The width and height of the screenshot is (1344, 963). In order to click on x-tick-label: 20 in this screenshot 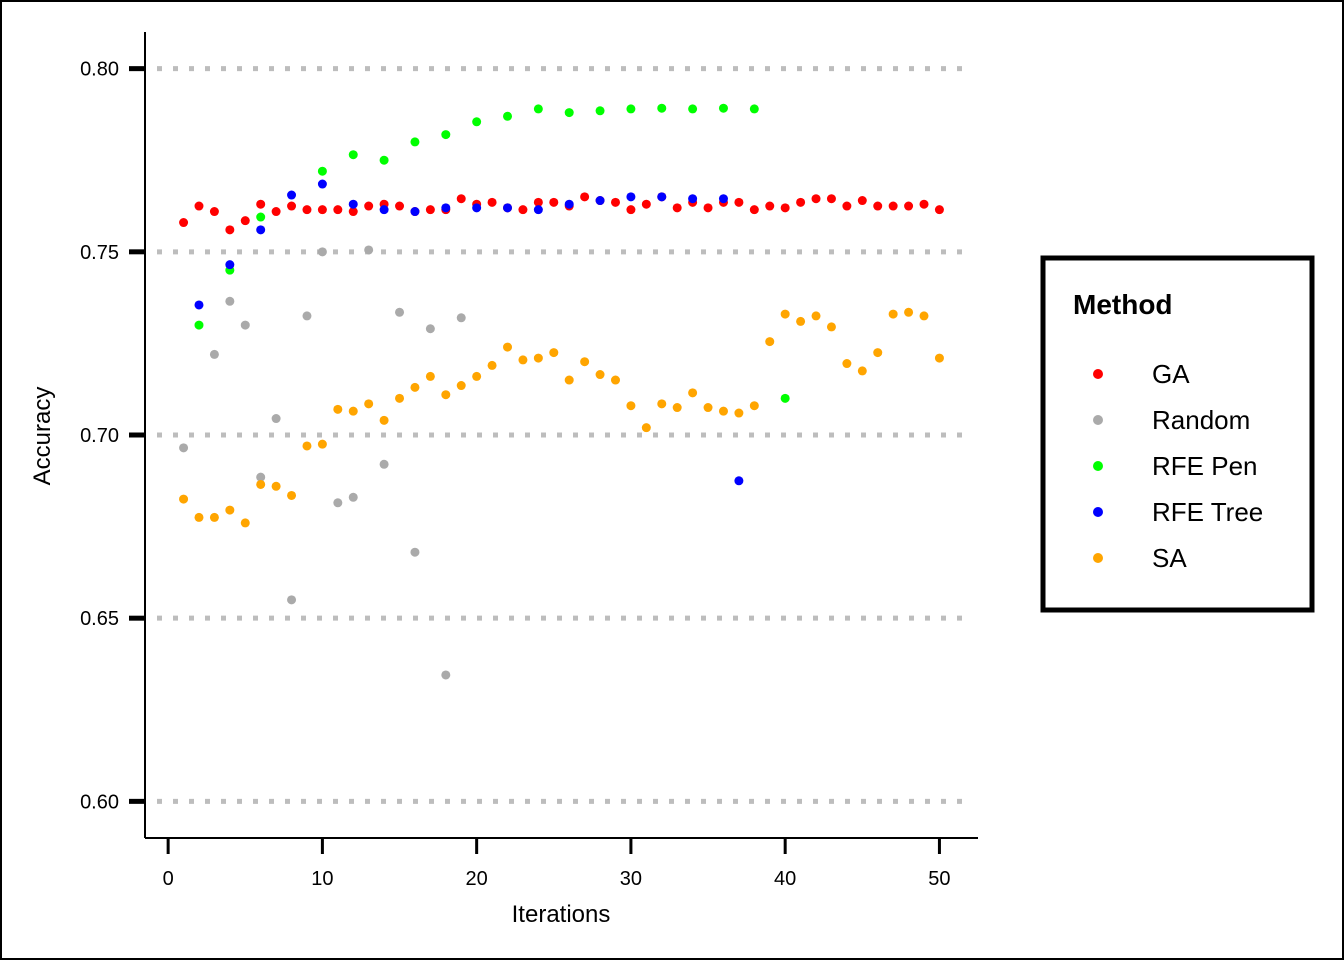, I will do `click(477, 879)`.